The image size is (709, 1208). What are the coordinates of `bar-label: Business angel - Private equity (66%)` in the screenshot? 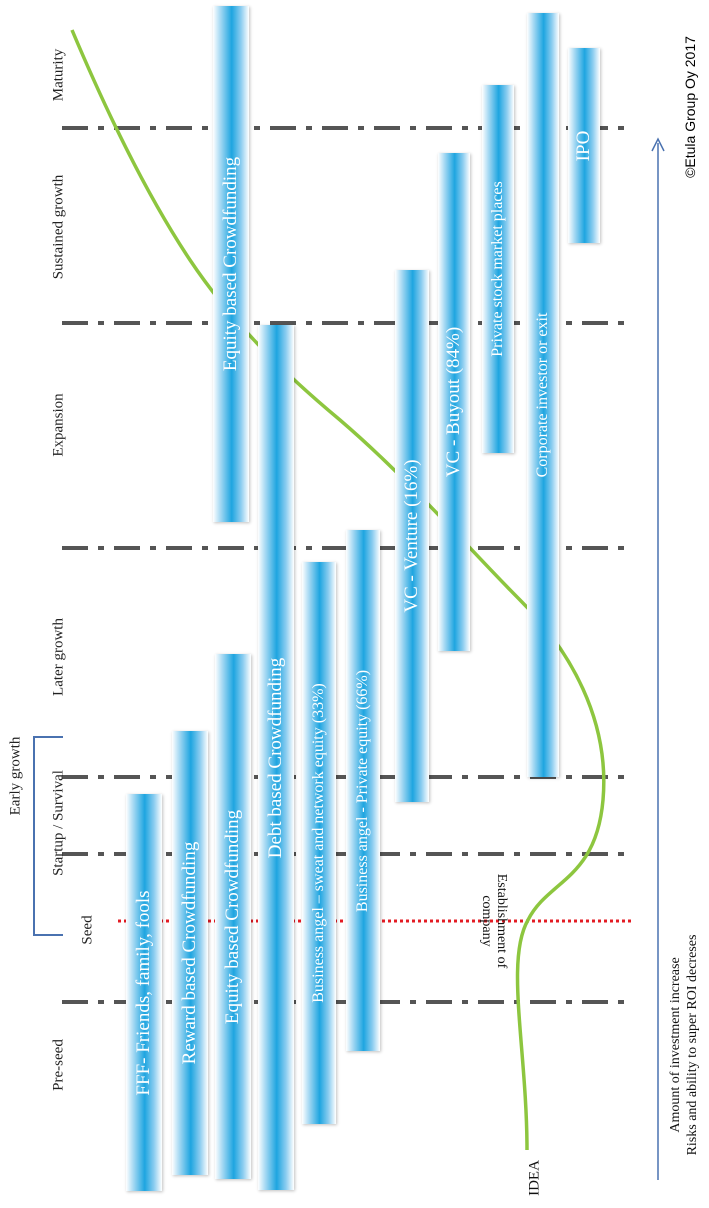 It's located at (362, 790).